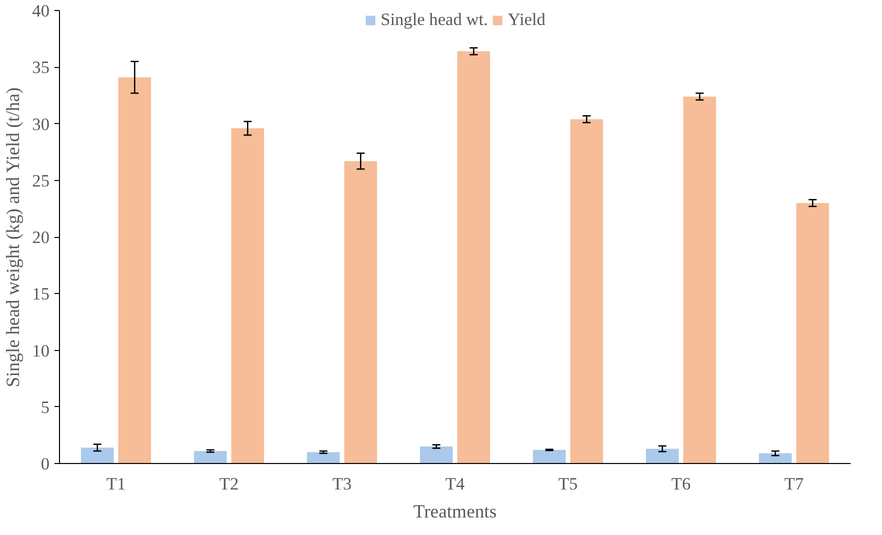 Image resolution: width=882 pixels, height=535 pixels. I want to click on y-tick-label: 20, so click(41, 237).